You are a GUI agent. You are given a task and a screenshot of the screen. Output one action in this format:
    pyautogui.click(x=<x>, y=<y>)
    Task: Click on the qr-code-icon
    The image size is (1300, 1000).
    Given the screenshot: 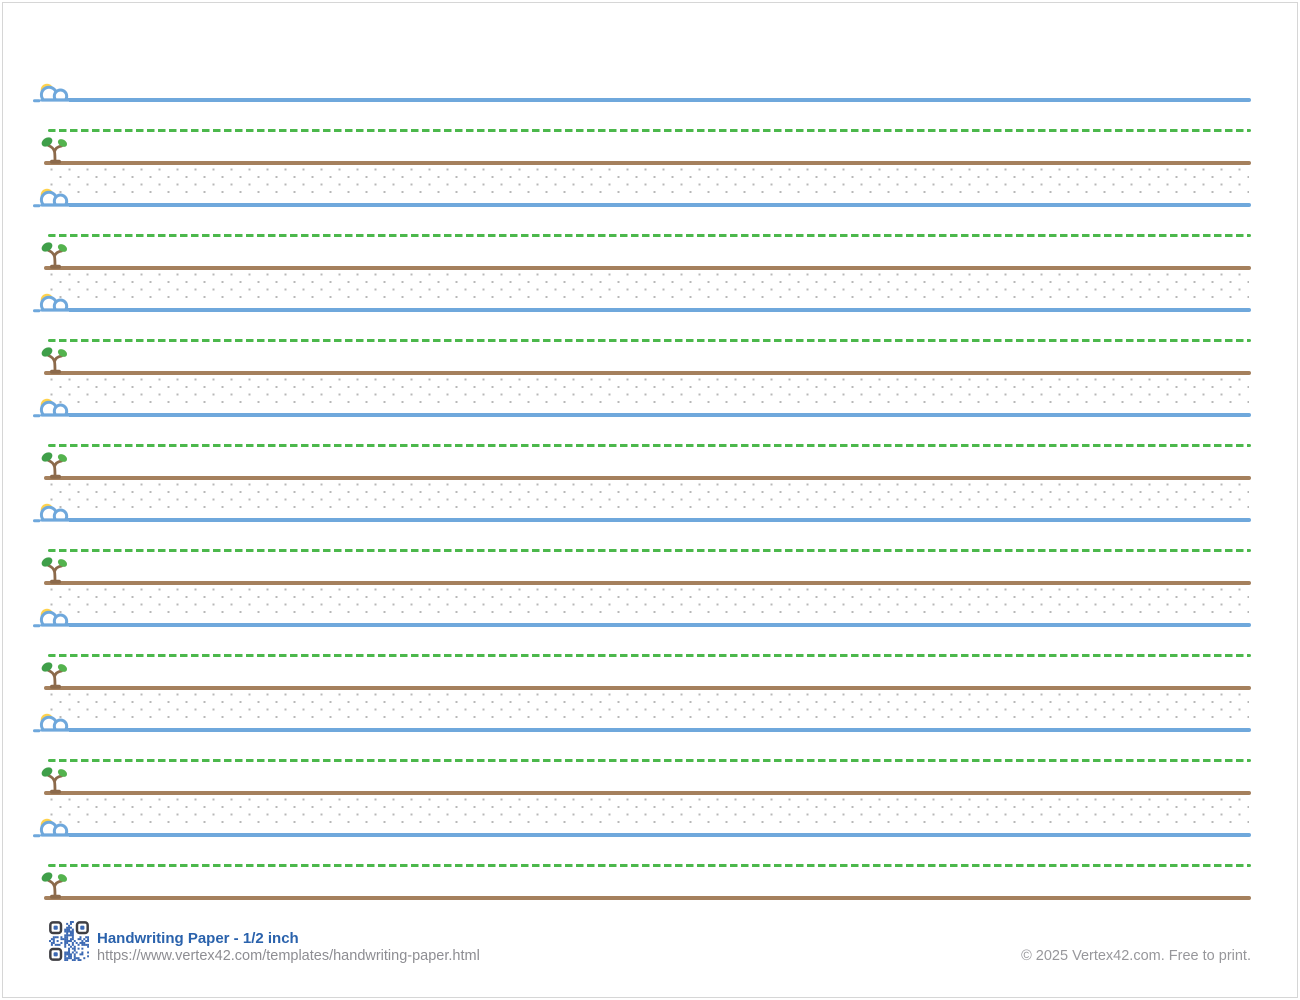 What is the action you would take?
    pyautogui.click(x=69, y=941)
    